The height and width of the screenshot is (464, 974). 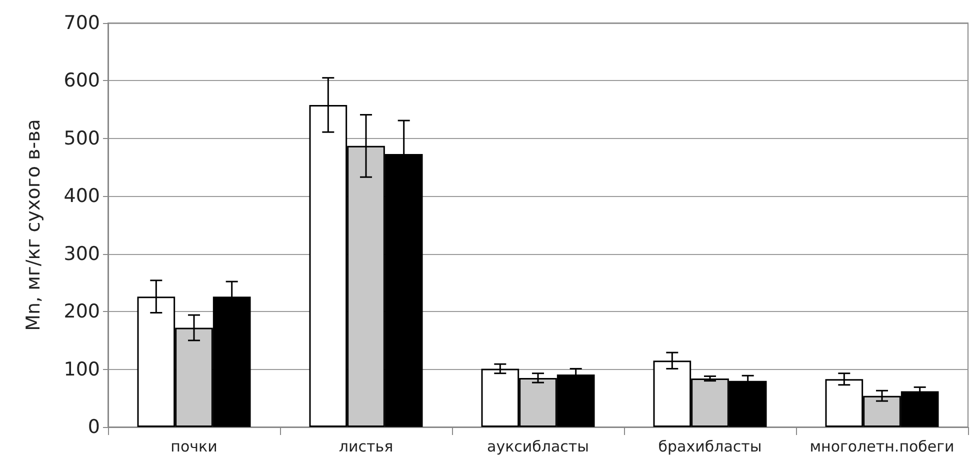 What do you see at coordinates (82, 369) in the screenshot?
I see `y-tick-label: 100` at bounding box center [82, 369].